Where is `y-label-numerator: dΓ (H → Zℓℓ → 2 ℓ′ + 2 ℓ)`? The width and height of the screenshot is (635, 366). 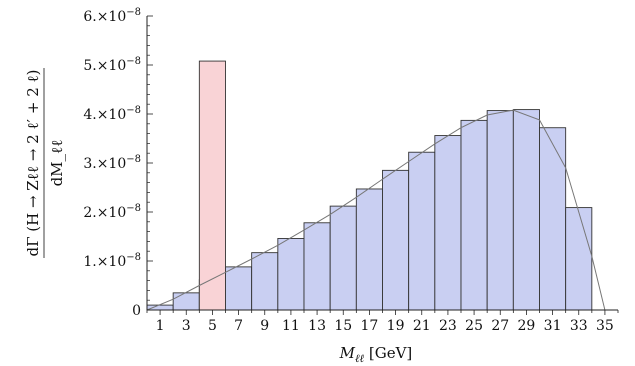
y-label-numerator: dΓ (H → Zℓℓ → 2 ℓ′ + 2 ℓ) is located at coordinates (33, 162).